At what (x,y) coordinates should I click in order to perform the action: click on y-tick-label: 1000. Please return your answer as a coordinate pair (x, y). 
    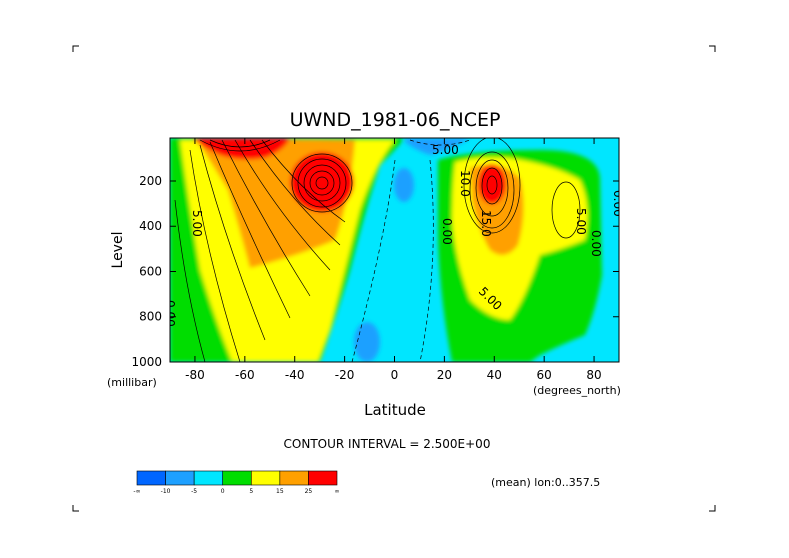
    Looking at the image, I should click on (146, 362).